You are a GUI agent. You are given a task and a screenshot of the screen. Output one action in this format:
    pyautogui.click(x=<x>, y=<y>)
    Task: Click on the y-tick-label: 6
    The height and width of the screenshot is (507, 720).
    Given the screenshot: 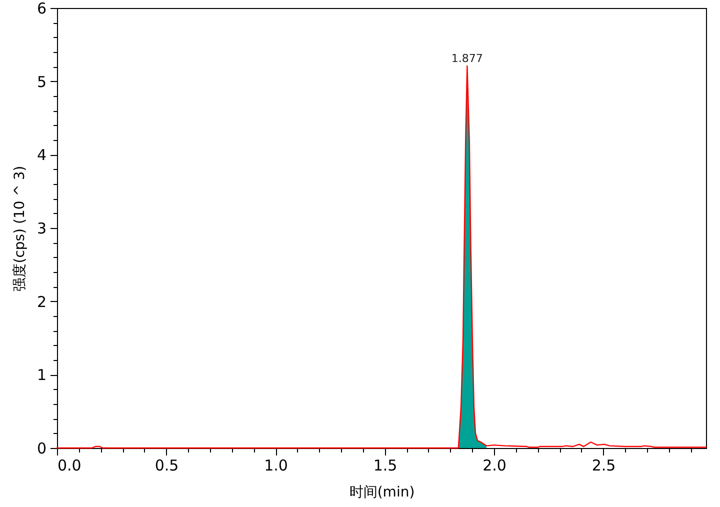 What is the action you would take?
    pyautogui.click(x=41, y=9)
    